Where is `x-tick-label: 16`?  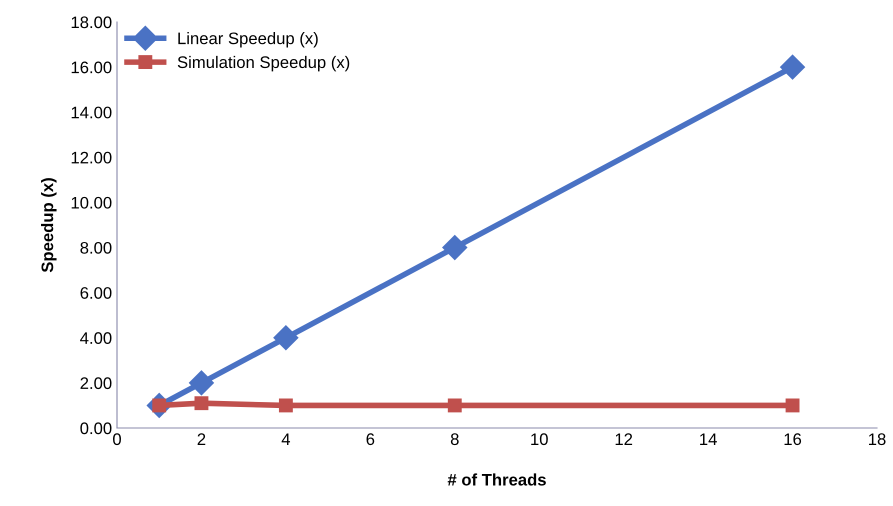
x-tick-label: 16 is located at coordinates (793, 439).